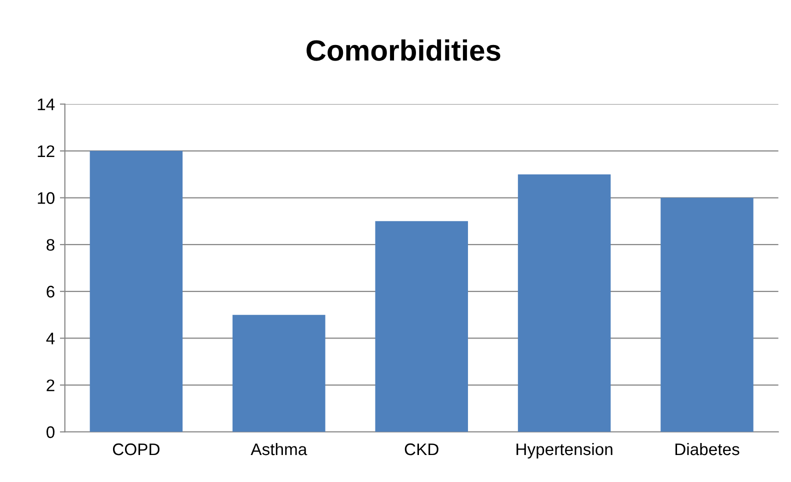  I want to click on x-tick-label: Diabetes, so click(707, 449).